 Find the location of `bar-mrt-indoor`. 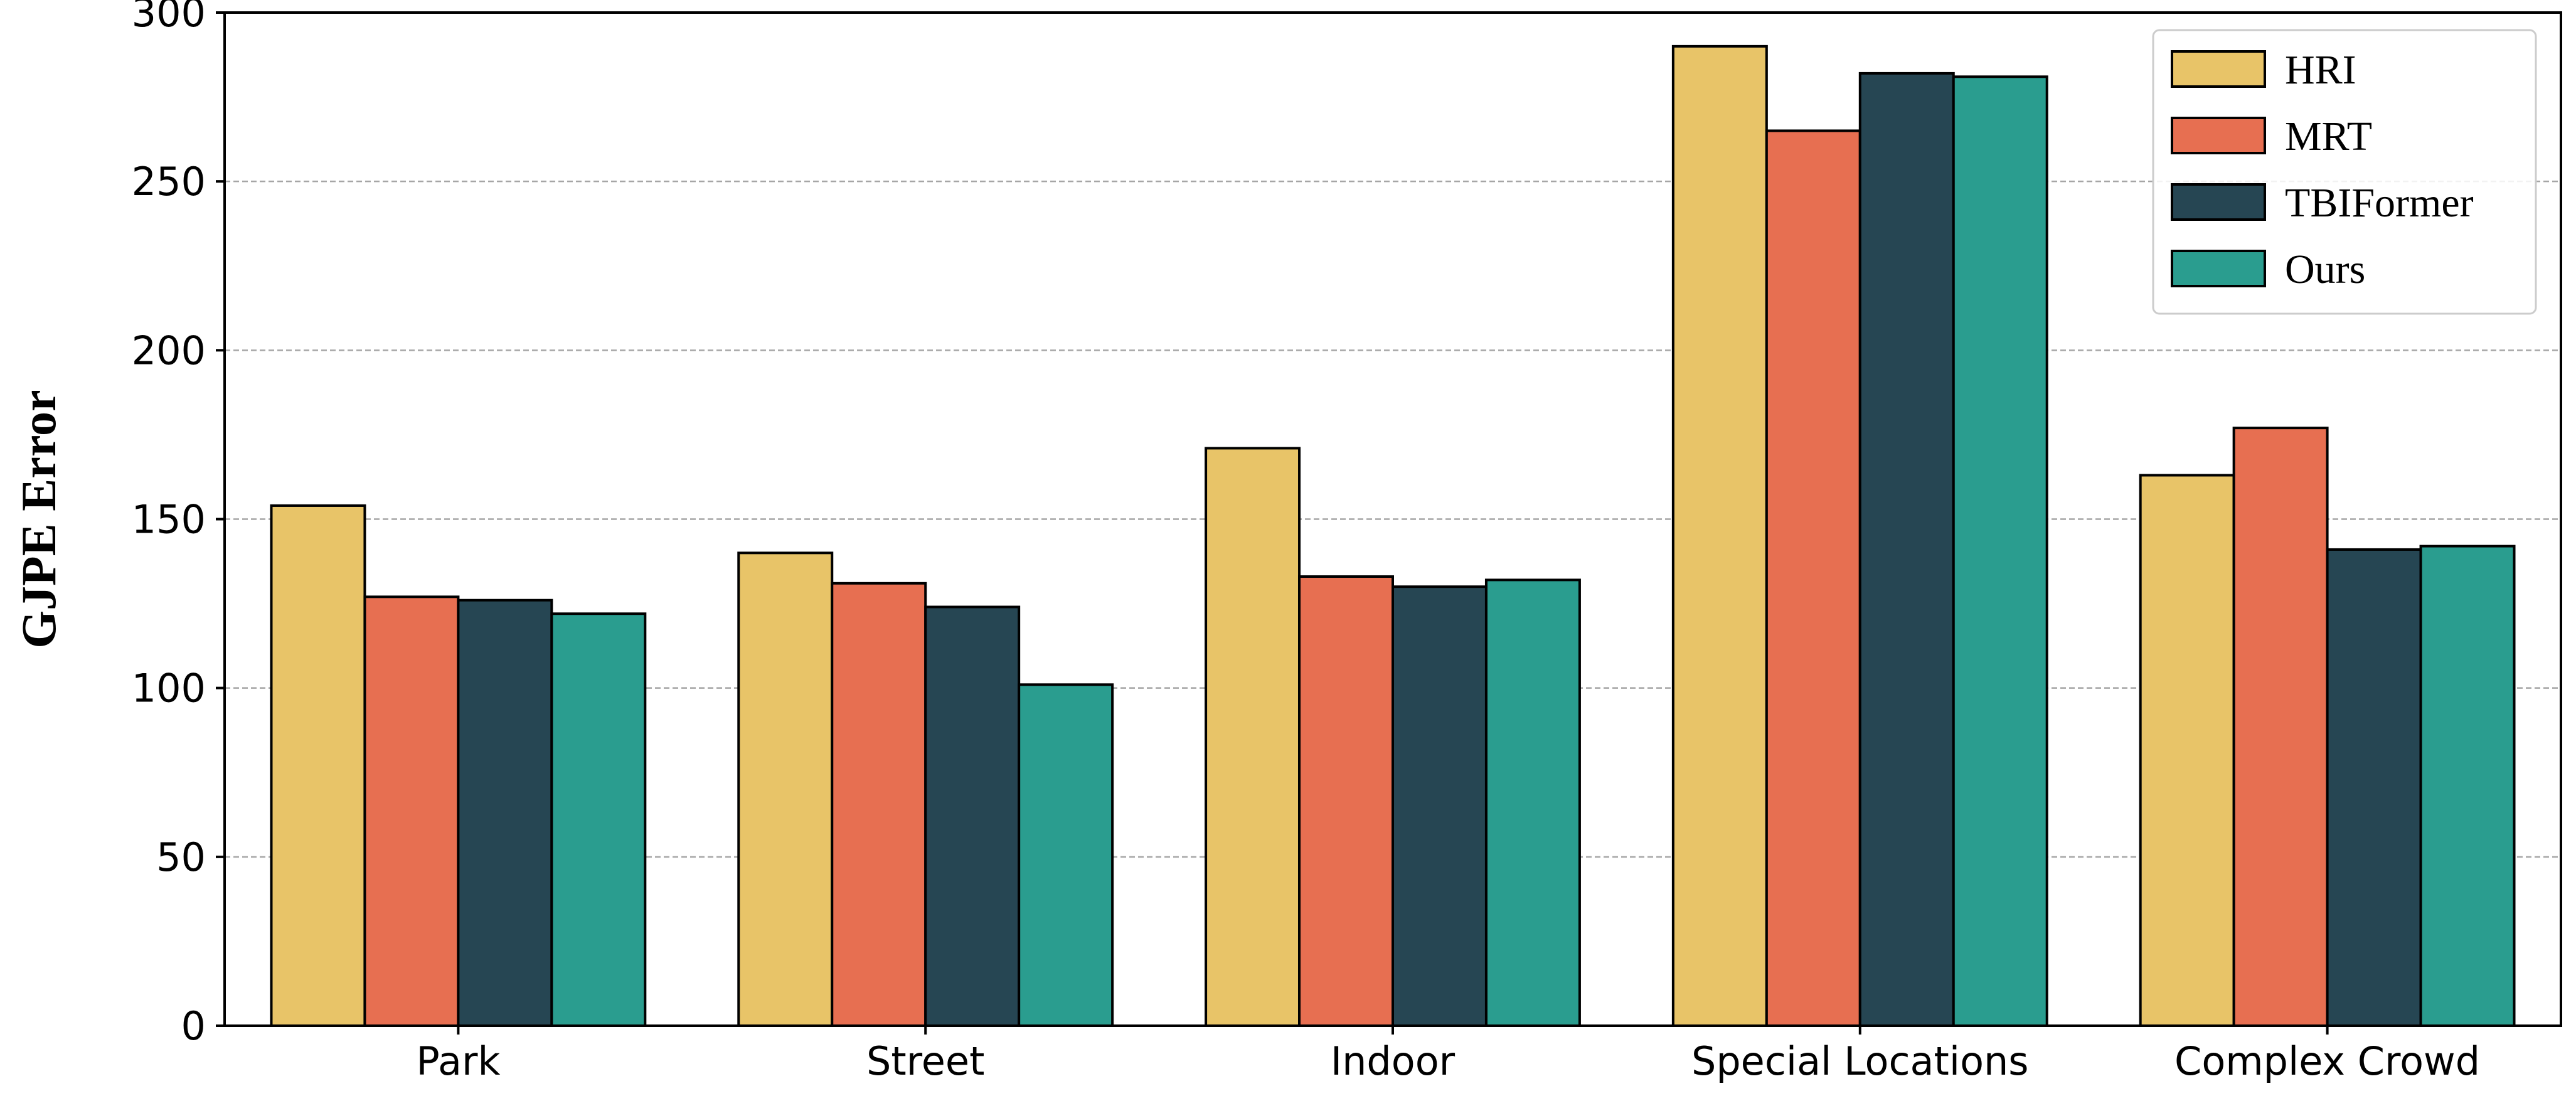

bar-mrt-indoor is located at coordinates (1346, 801).